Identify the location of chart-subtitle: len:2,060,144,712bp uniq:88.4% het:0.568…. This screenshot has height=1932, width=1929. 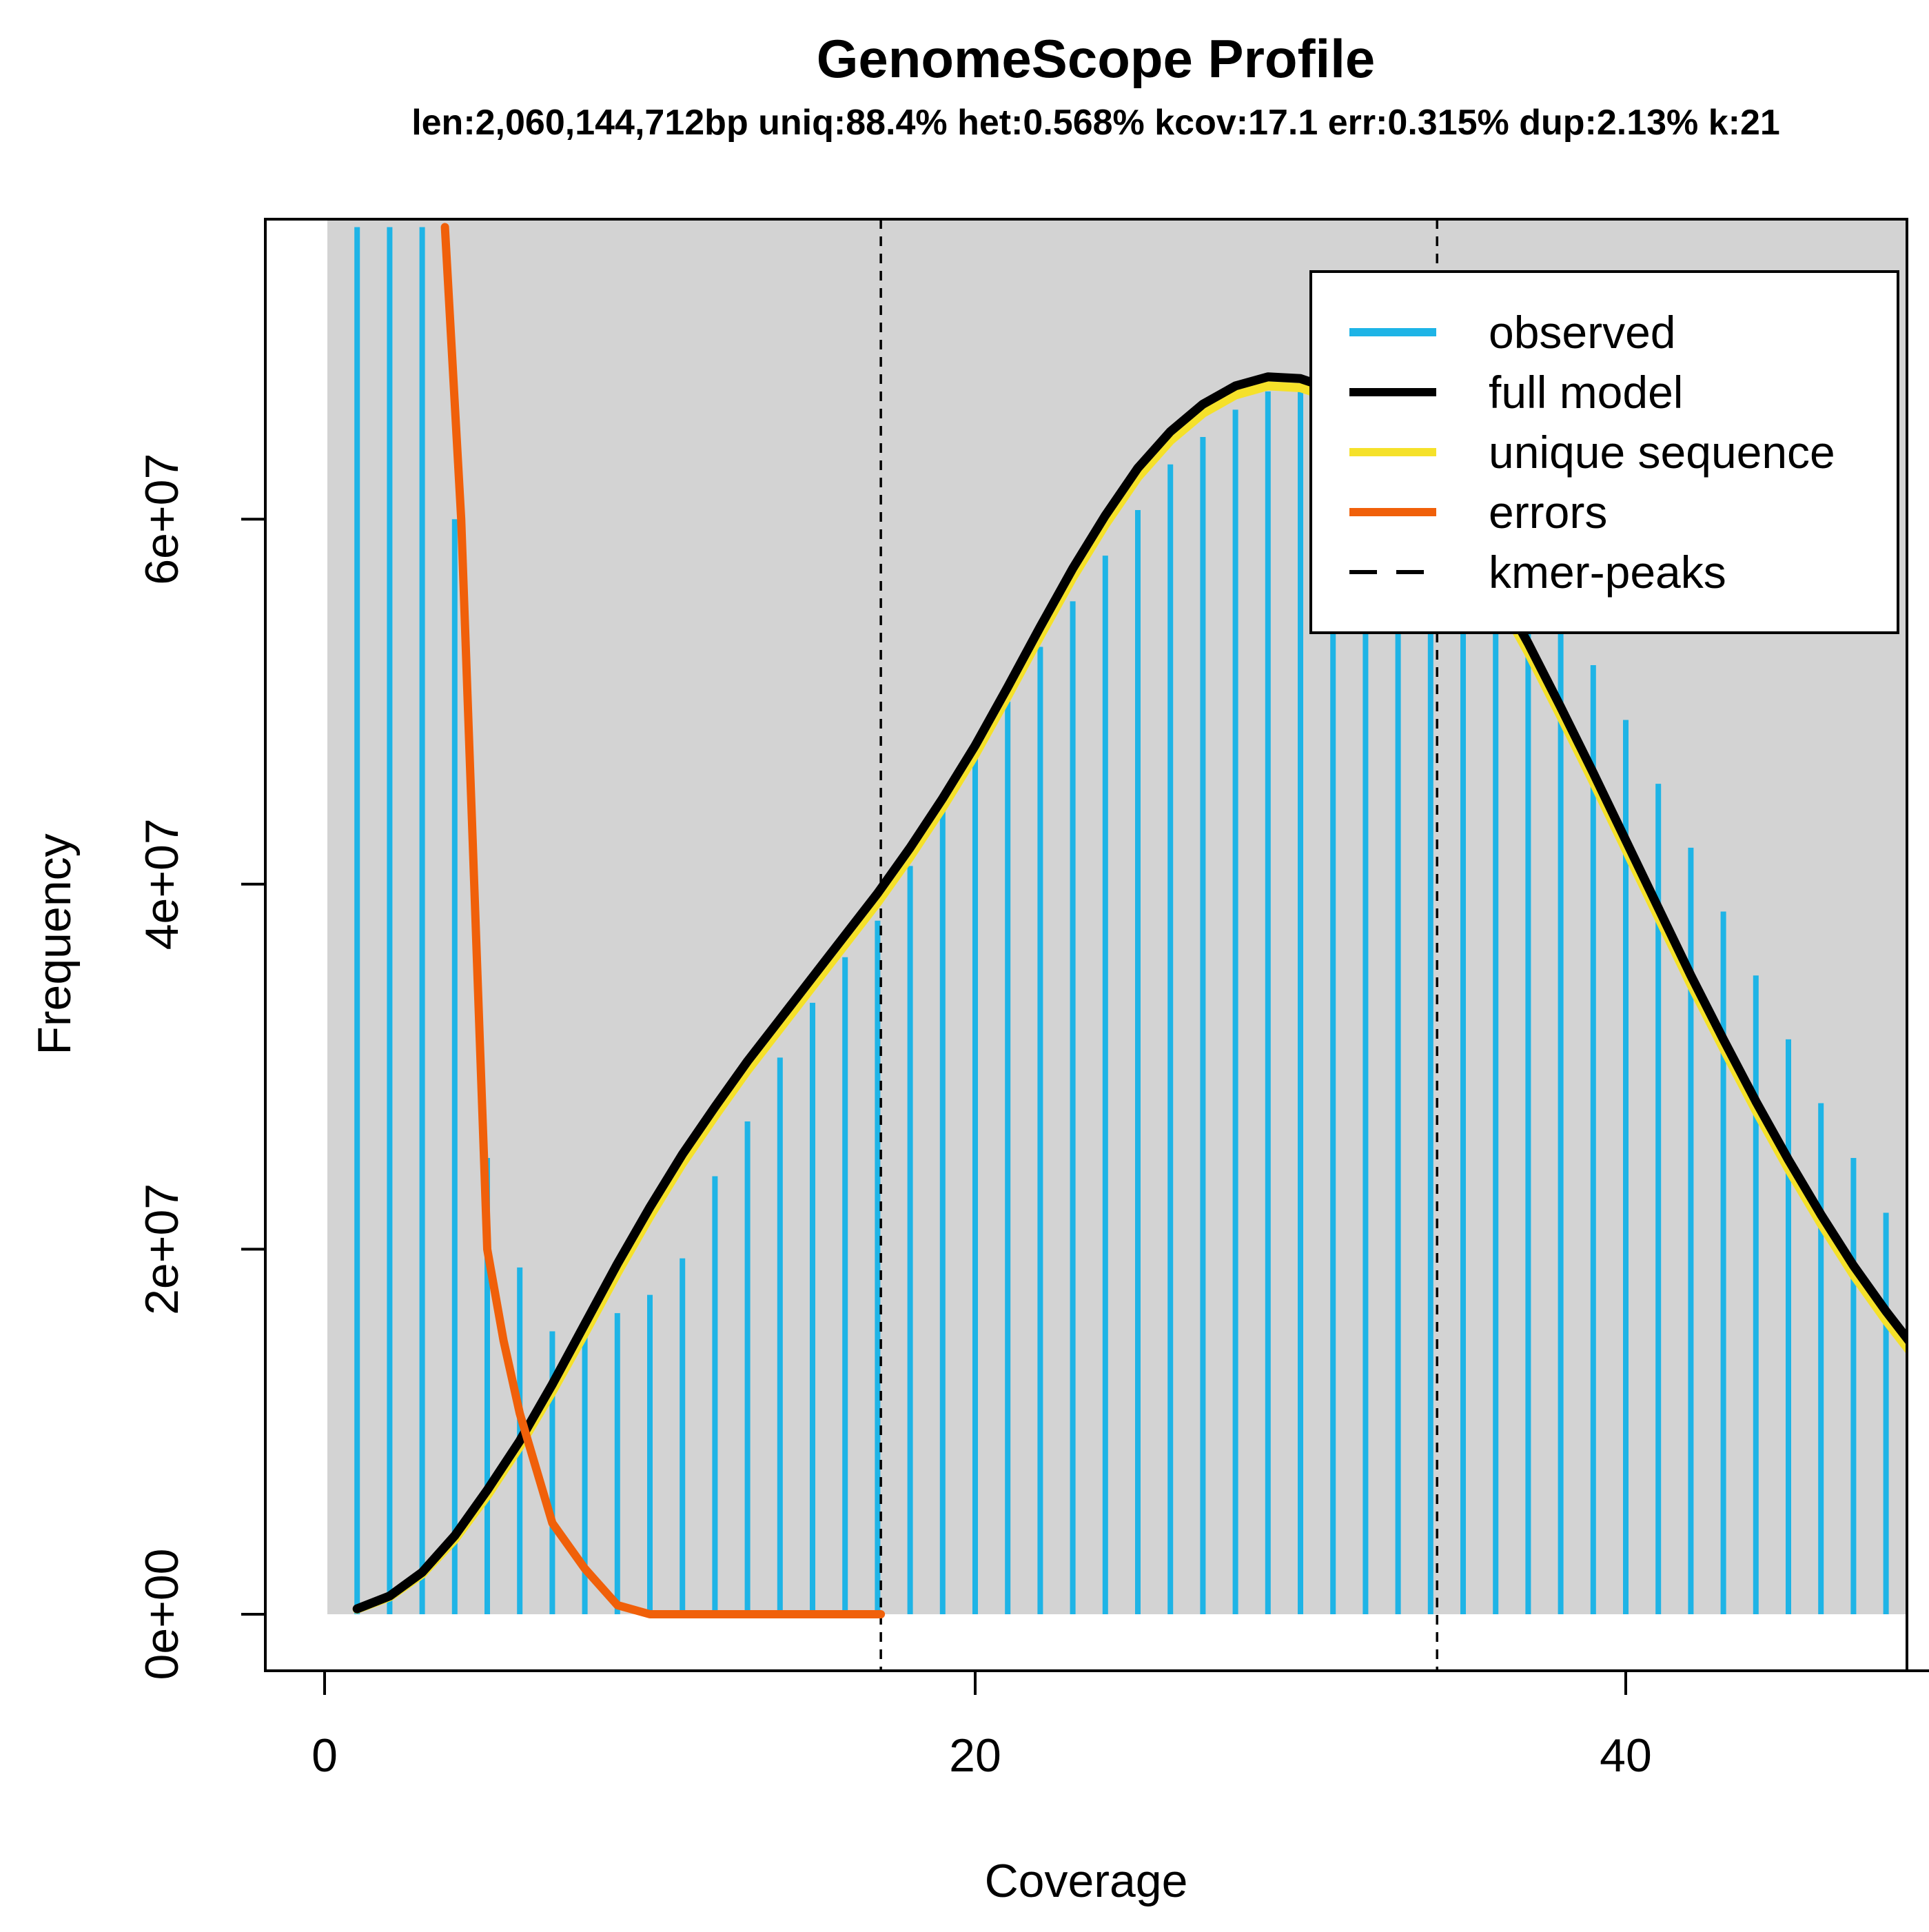
(1095, 123).